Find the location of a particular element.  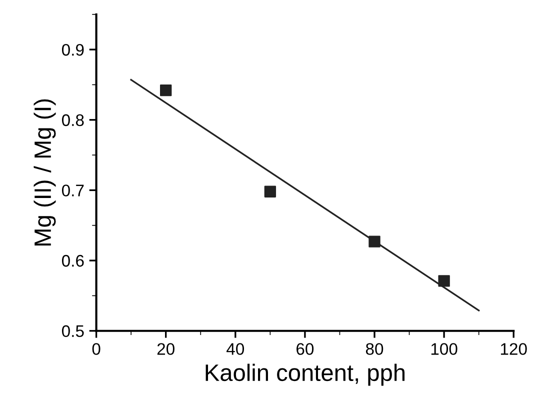

x-tick-label: 120 is located at coordinates (513, 349).